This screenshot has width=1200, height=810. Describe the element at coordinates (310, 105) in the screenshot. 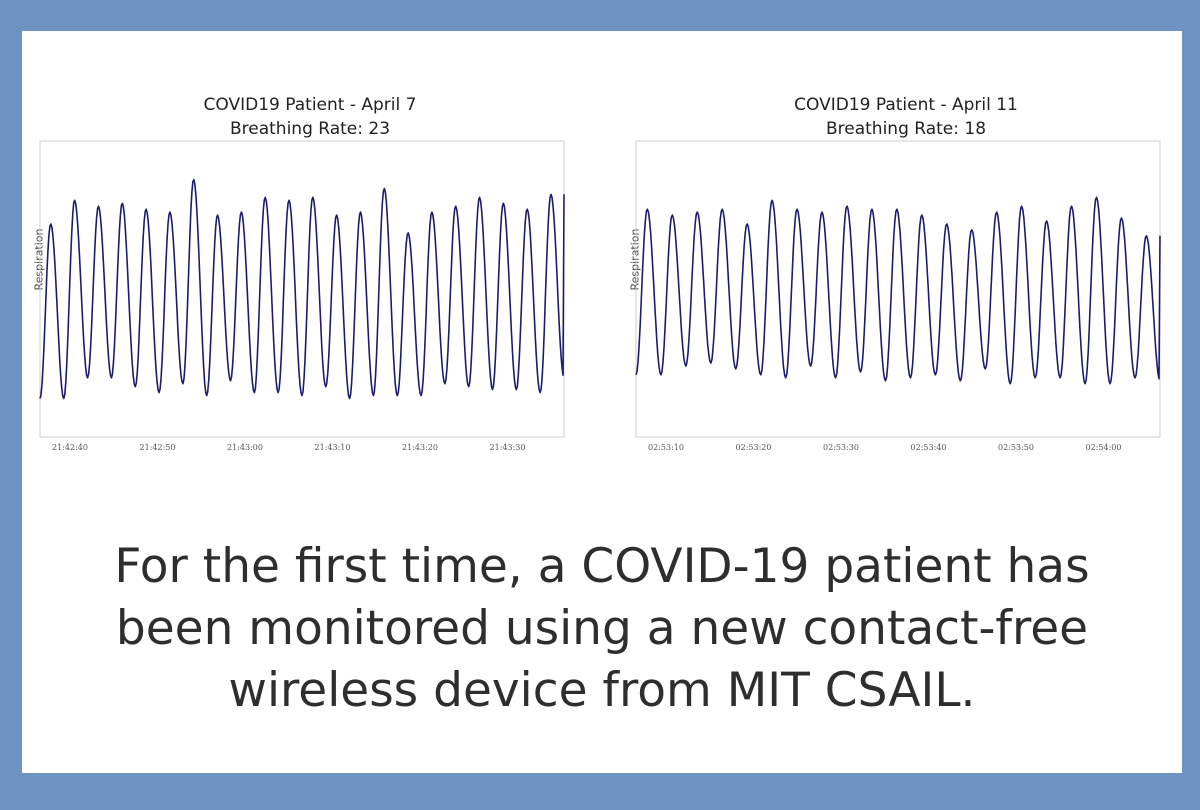

I see `chart-title: COVID19 Patient - April 7` at that location.